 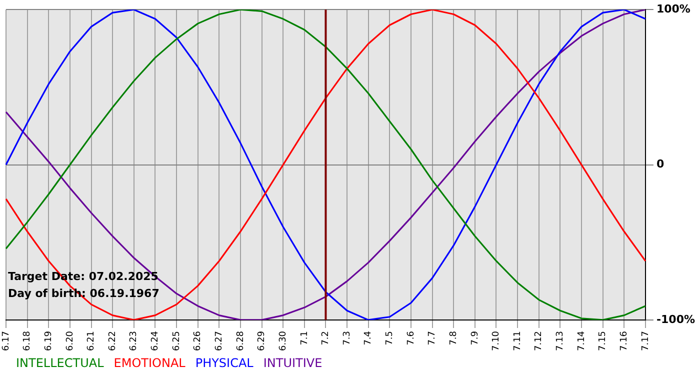 What do you see at coordinates (292, 363) in the screenshot?
I see `text: INTUITIVE` at bounding box center [292, 363].